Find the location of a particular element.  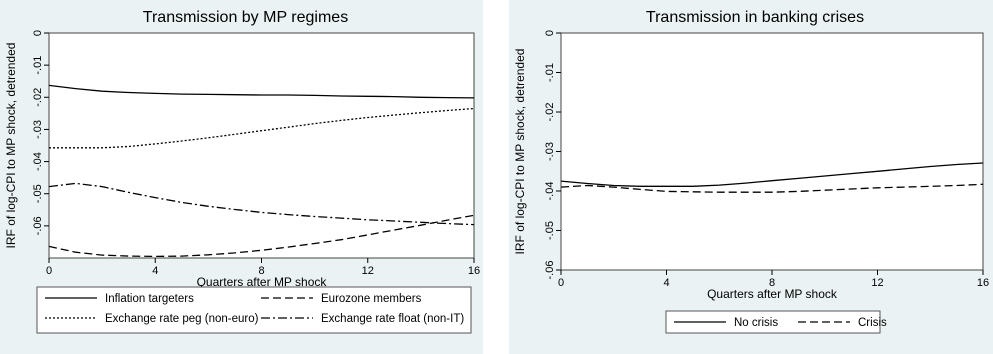

legend-label-2: Exchange rate peg (non-euro) is located at coordinates (182, 319).